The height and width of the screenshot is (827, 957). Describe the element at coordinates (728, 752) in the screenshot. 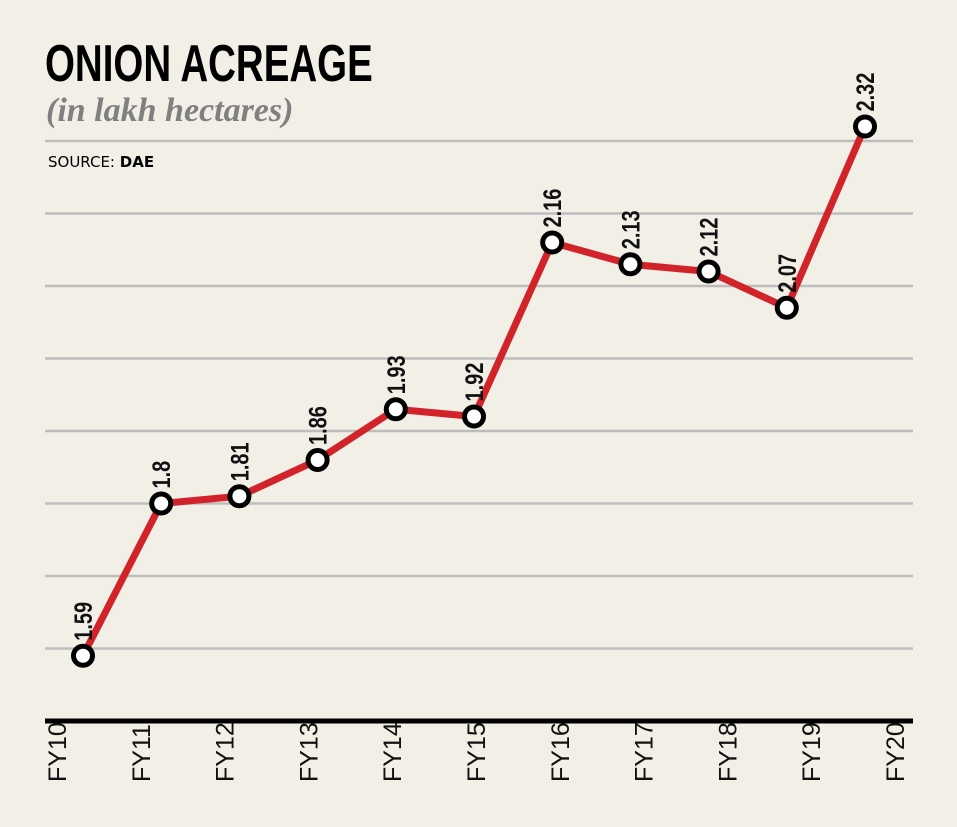

I see `x-tick-label: FY18` at that location.